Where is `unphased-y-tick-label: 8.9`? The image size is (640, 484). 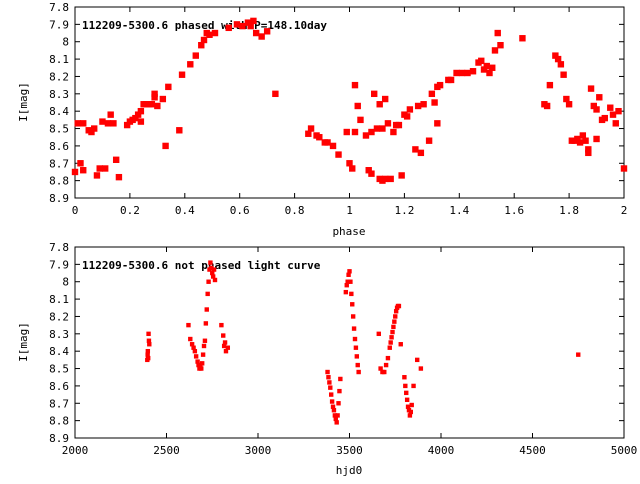 unphased-y-tick-label: 8.9 is located at coordinates (59, 438).